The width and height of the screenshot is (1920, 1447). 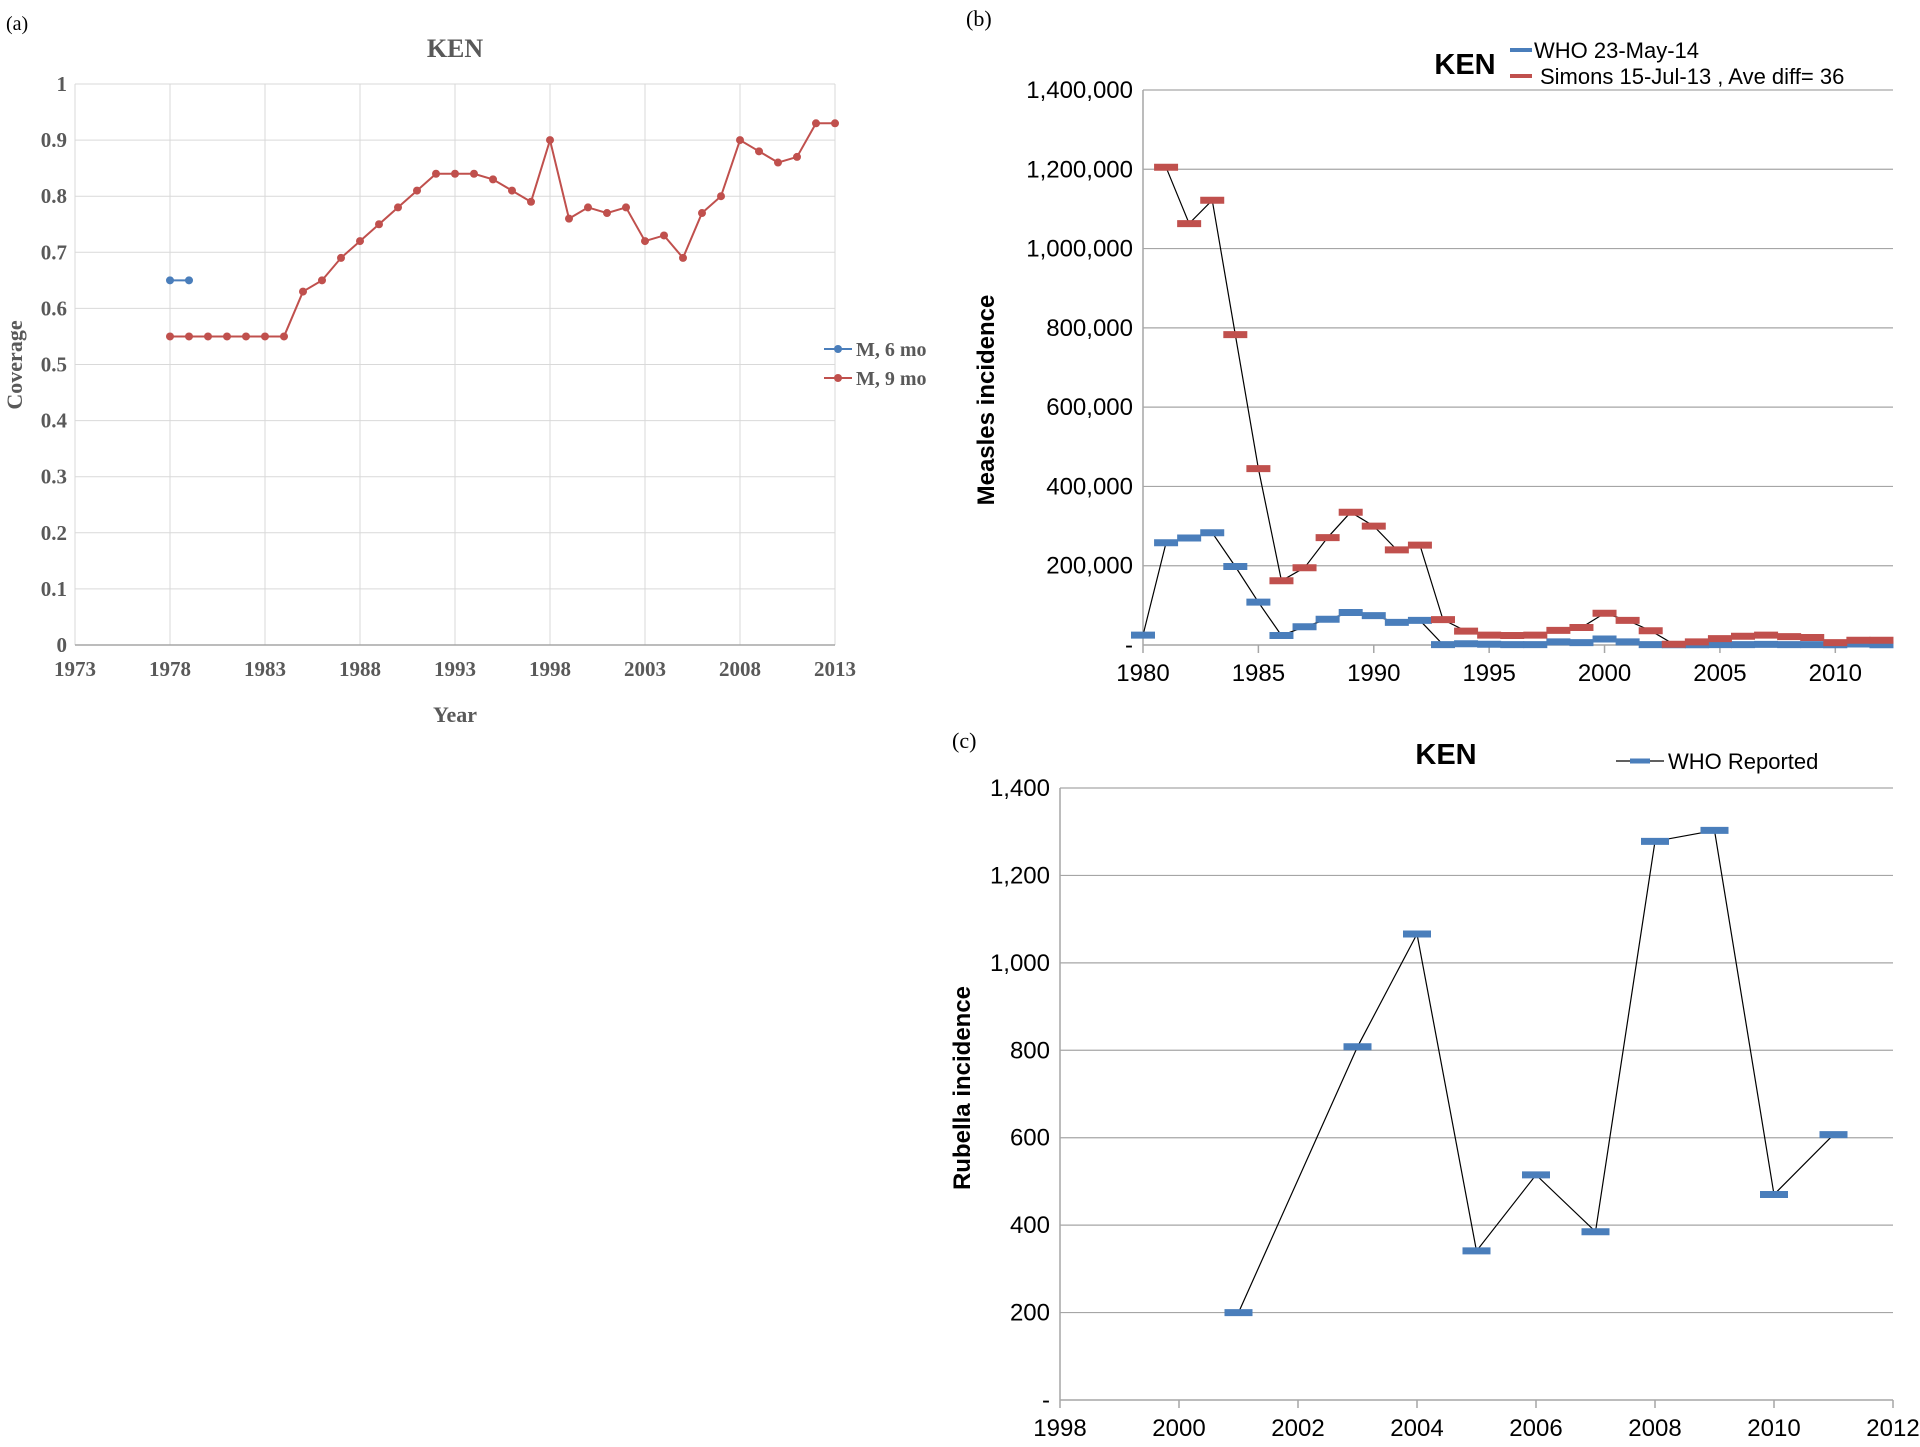 What do you see at coordinates (1373, 673) in the screenshot?
I see `x-tick-label: 1990` at bounding box center [1373, 673].